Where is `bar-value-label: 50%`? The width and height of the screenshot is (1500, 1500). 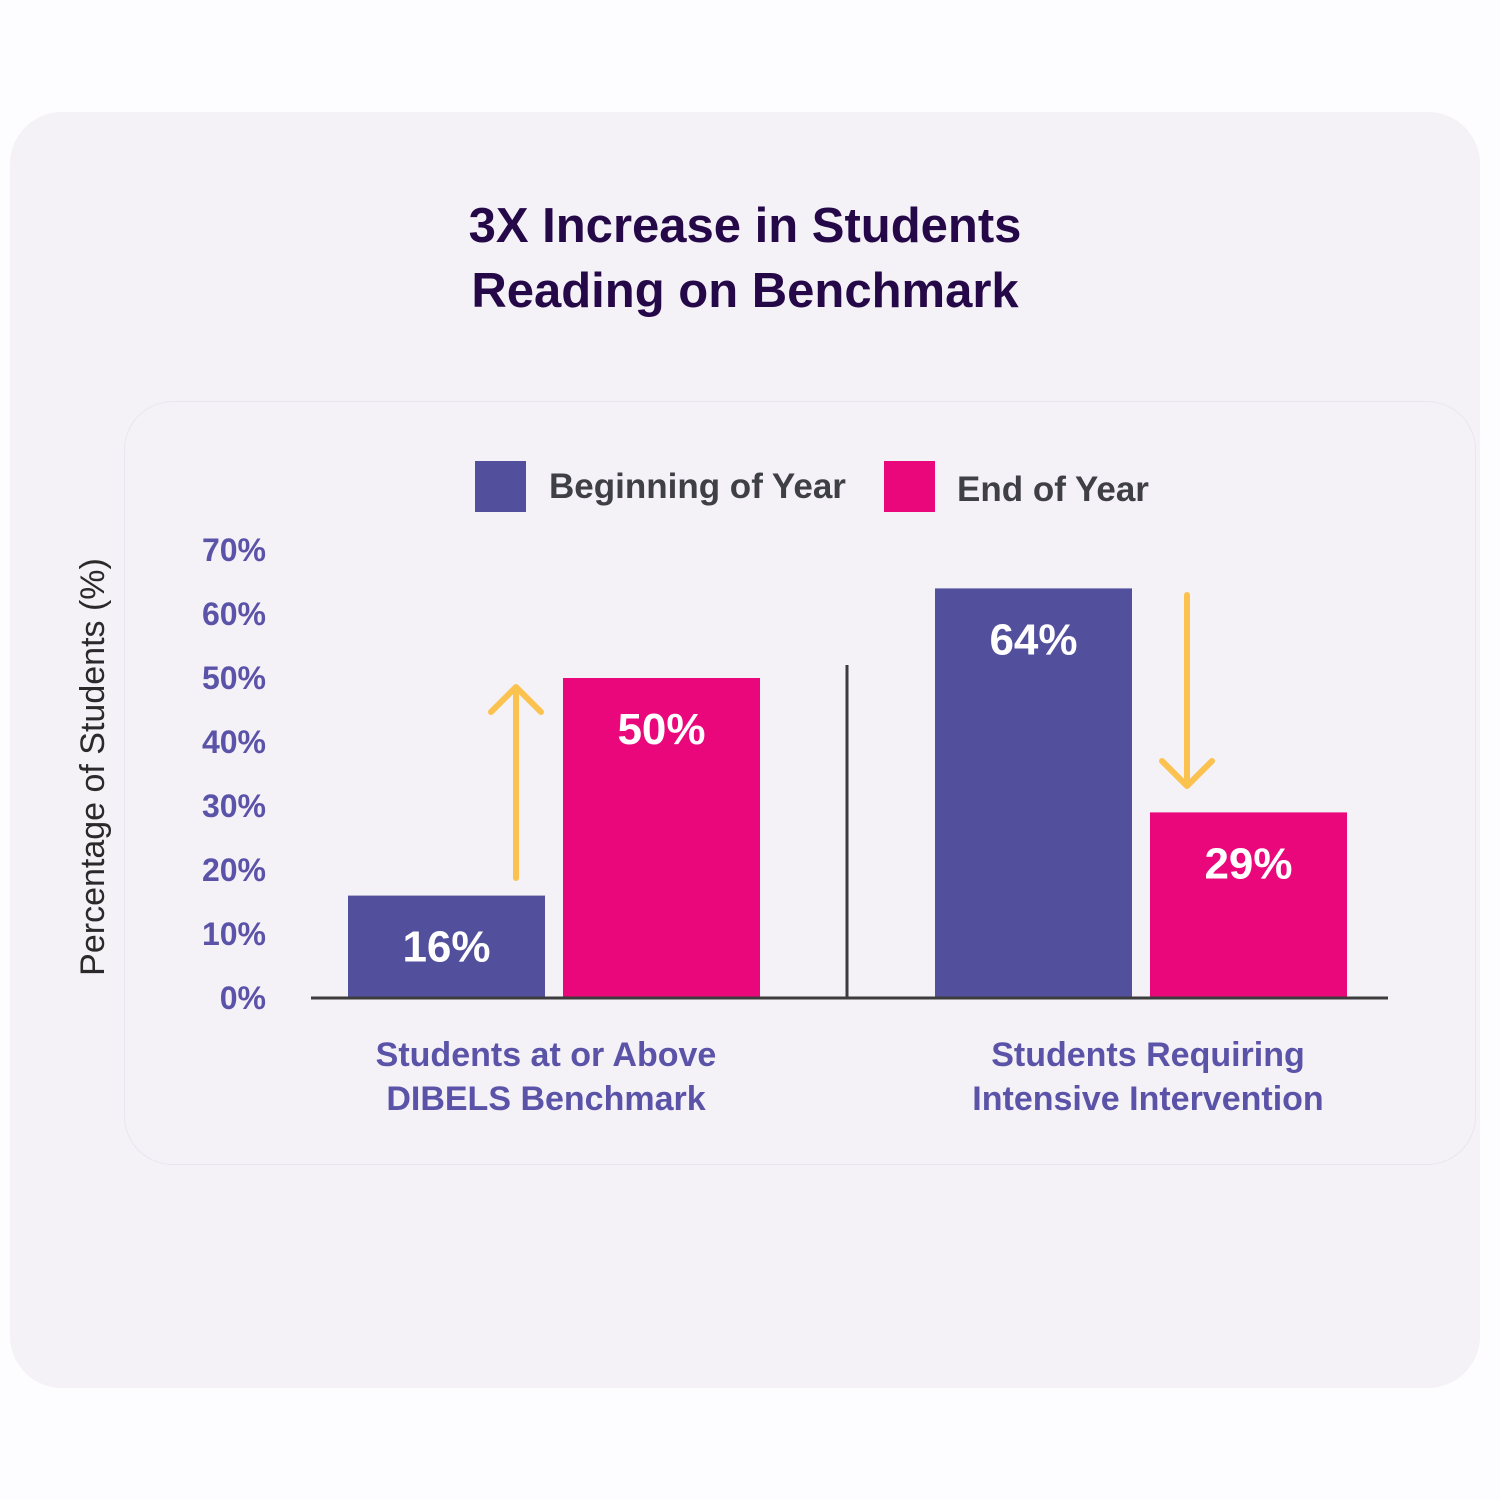 bar-value-label: 50% is located at coordinates (661, 729).